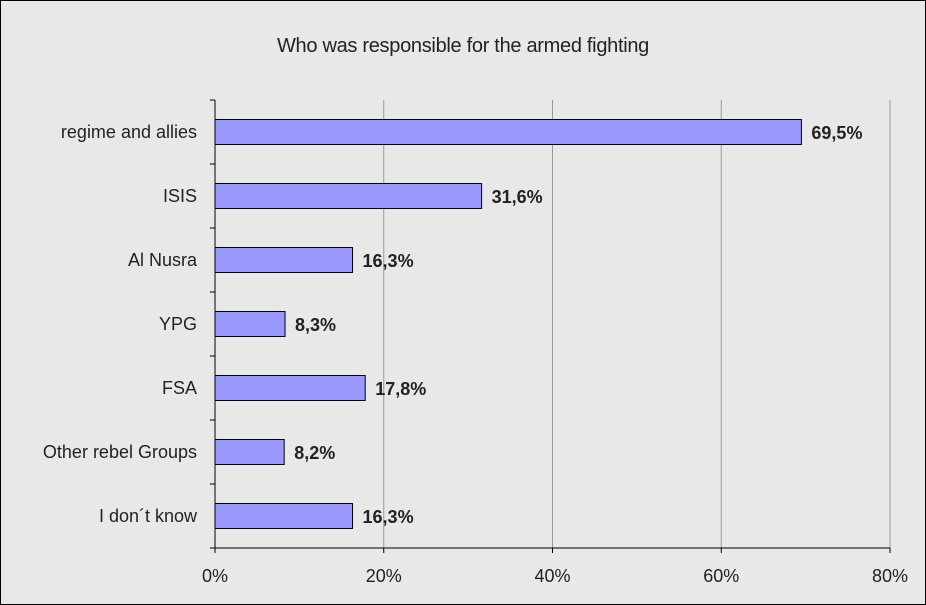 Image resolution: width=926 pixels, height=605 pixels. What do you see at coordinates (178, 324) in the screenshot?
I see `category-label: YPG` at bounding box center [178, 324].